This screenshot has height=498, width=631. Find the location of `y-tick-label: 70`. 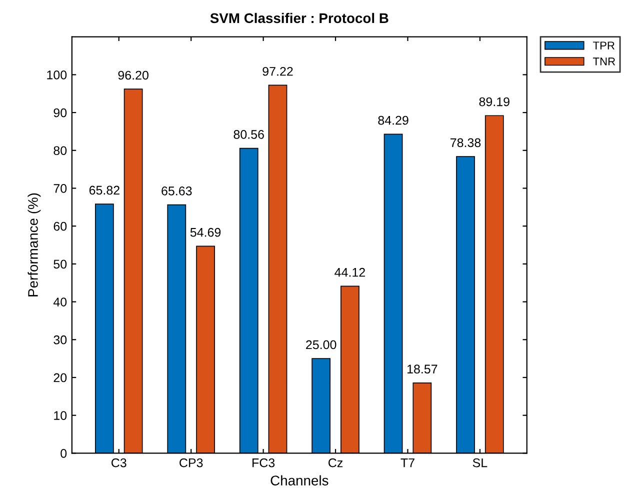

y-tick-label: 70 is located at coordinates (60, 188).